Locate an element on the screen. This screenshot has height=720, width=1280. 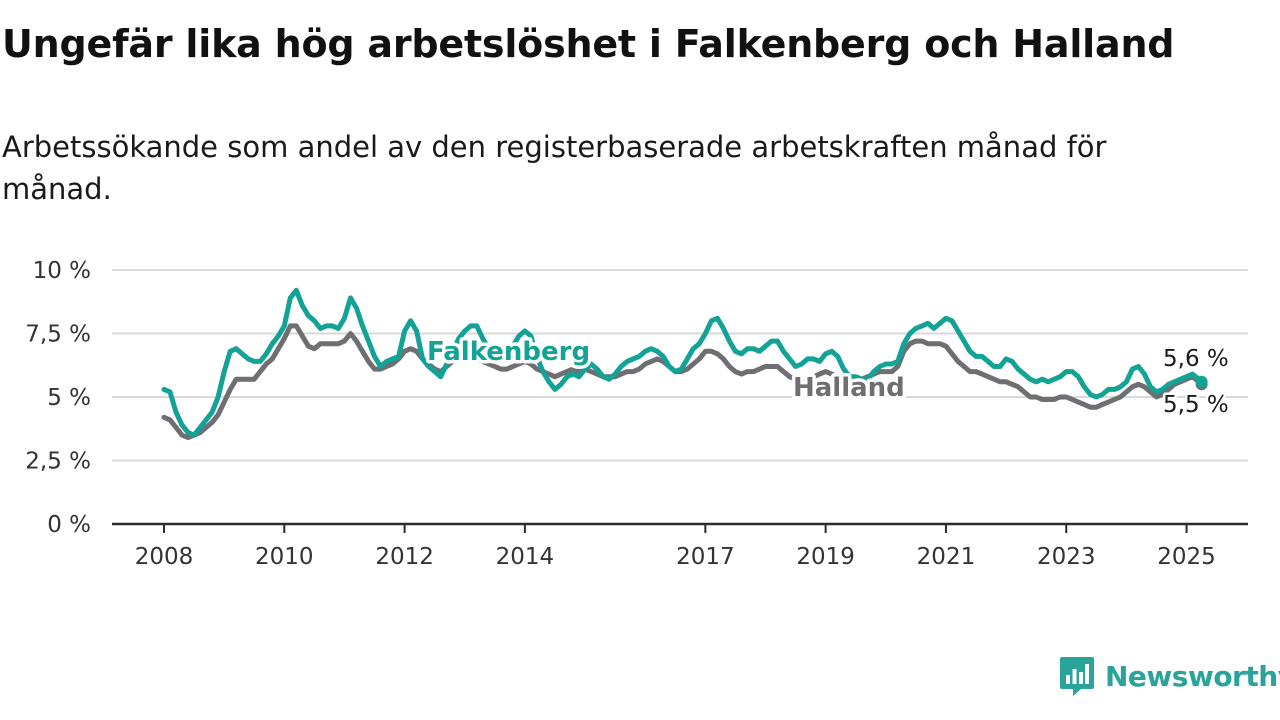
series-line-halland is located at coordinates (683, 382).